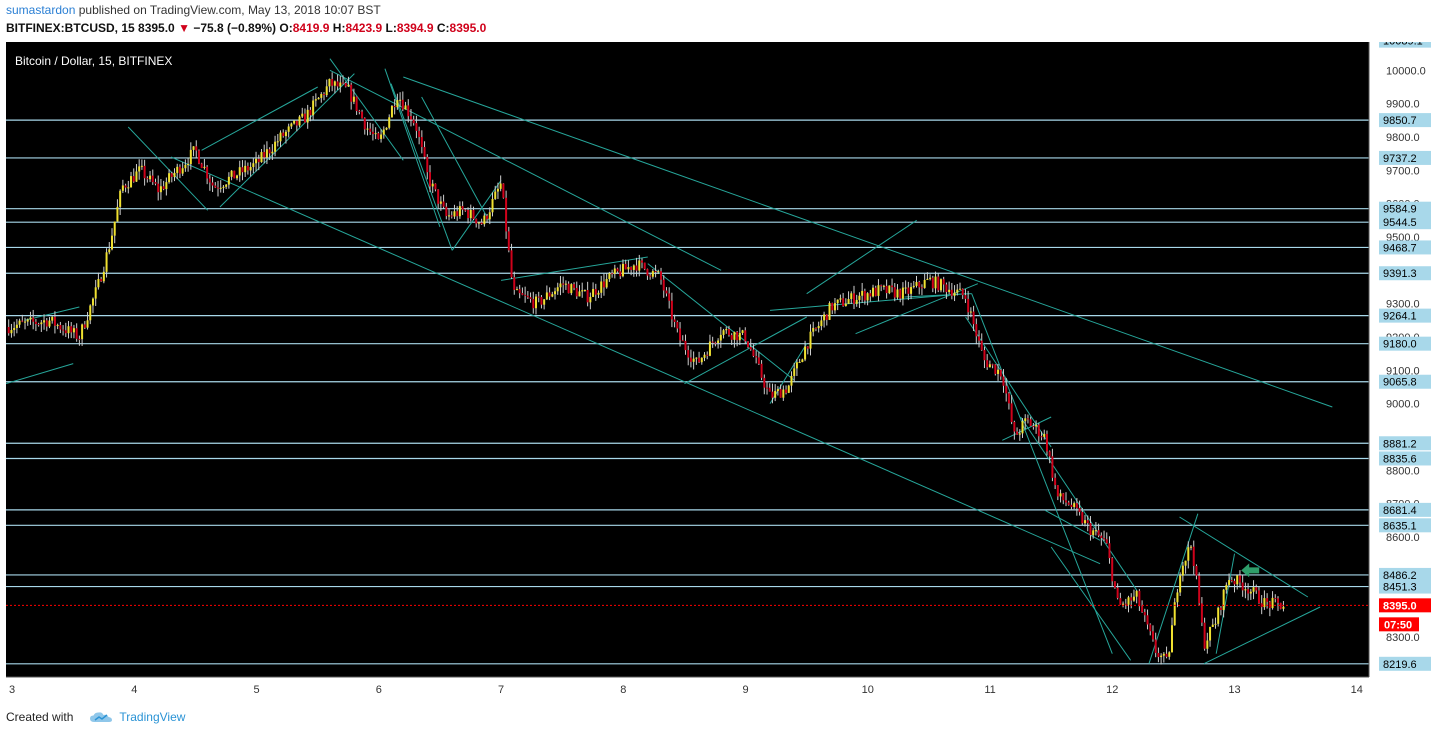  What do you see at coordinates (1403, 405) in the screenshot?
I see `y-tick-label: 9000.0` at bounding box center [1403, 405].